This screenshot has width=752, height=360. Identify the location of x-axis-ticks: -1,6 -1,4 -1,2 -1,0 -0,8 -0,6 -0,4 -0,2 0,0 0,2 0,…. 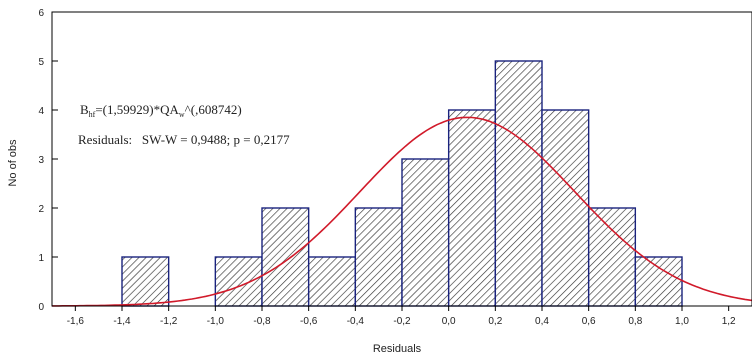
(401, 316).